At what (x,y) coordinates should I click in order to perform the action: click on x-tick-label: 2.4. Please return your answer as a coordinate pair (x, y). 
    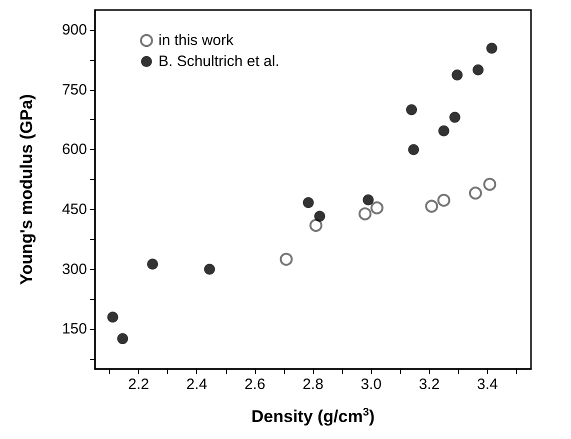
    Looking at the image, I should click on (197, 384).